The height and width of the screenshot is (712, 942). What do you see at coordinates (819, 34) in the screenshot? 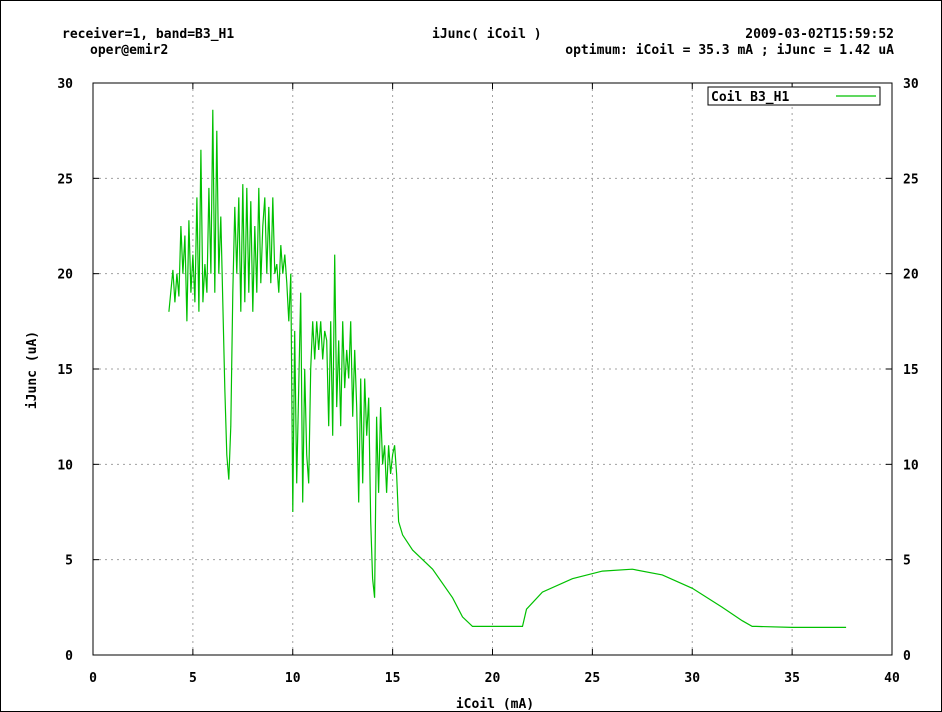
I see `timestamp-label: 2009-03-02T15:59:52` at bounding box center [819, 34].